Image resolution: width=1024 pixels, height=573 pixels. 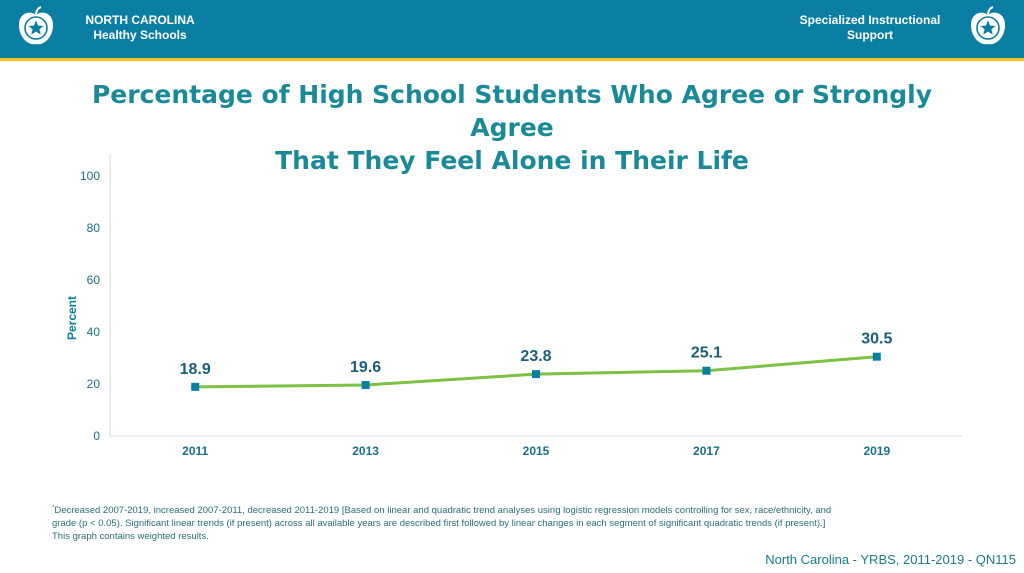 I want to click on data-label: 18.9, so click(x=195, y=369).